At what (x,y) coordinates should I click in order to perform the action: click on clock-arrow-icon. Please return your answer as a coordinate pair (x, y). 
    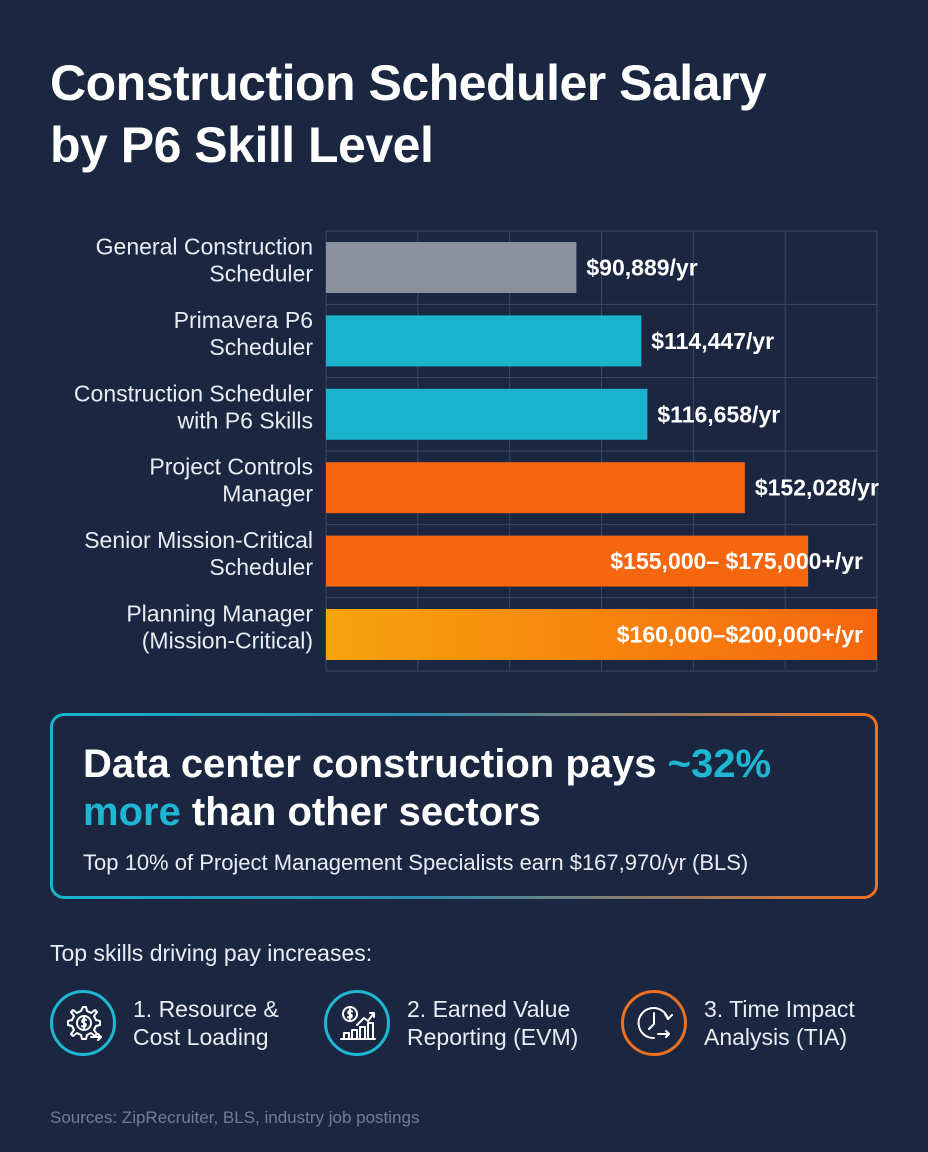
    Looking at the image, I should click on (654, 1023).